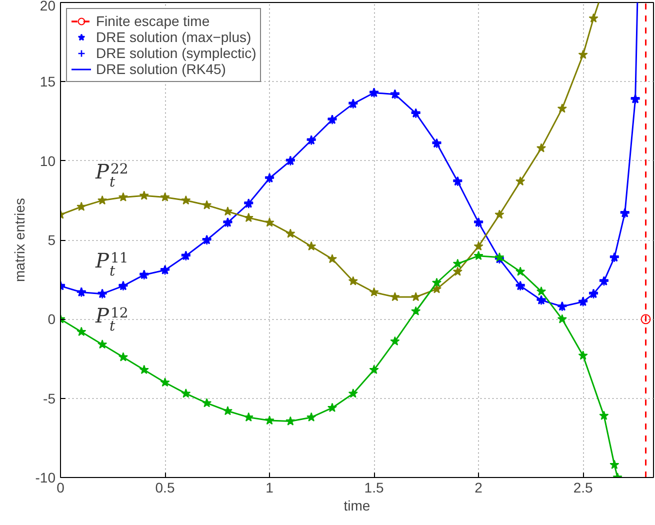 The width and height of the screenshot is (655, 525). Describe the element at coordinates (48, 82) in the screenshot. I see `y-tick-label: 15` at that location.